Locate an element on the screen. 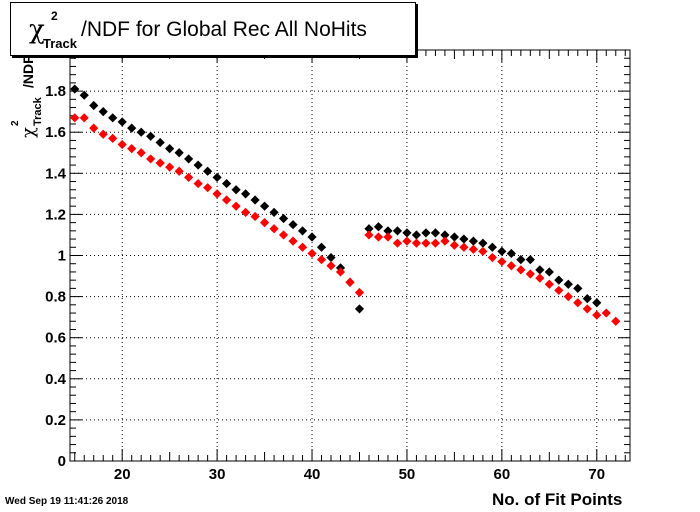 This screenshot has height=512, width=700. title-chi-symbol: χ is located at coordinates (37, 30).